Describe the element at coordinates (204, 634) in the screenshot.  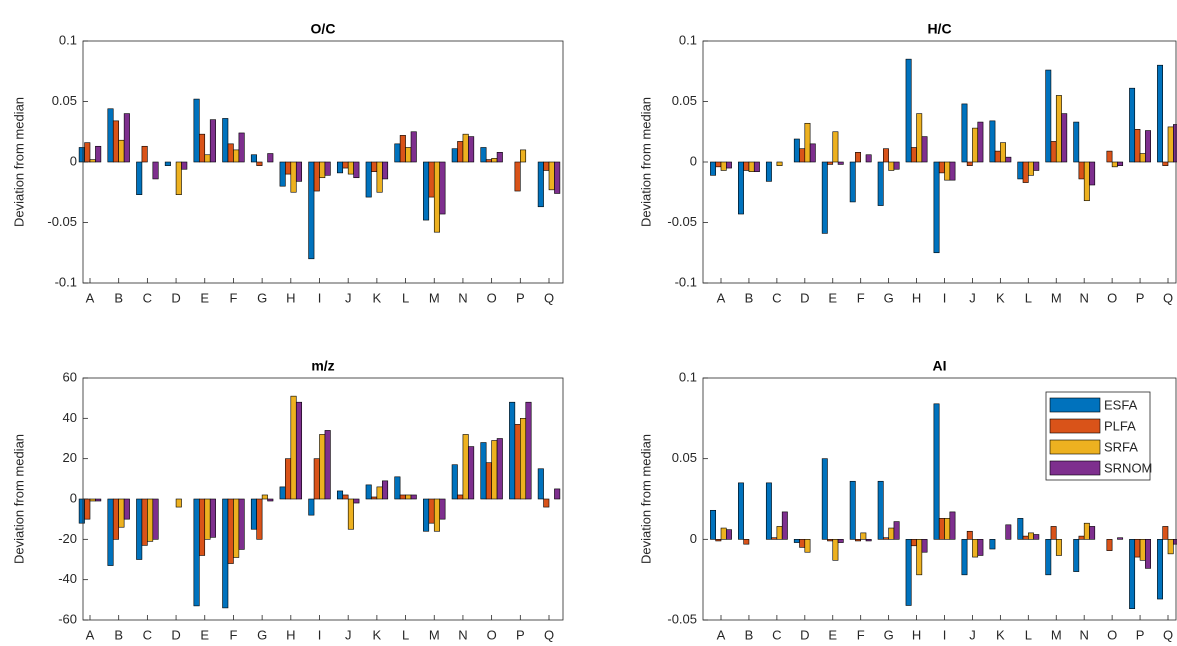
I see `x-tick-label: E` at that location.